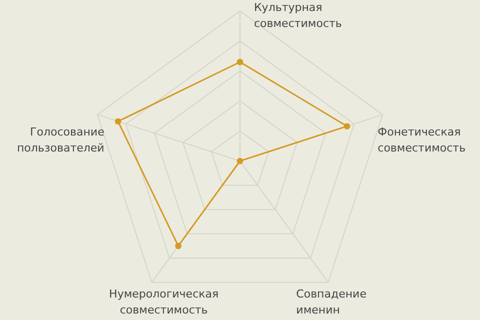 This screenshot has width=480, height=320. I want to click on spoke-label: Нумерологическая совместимость, so click(164, 301).